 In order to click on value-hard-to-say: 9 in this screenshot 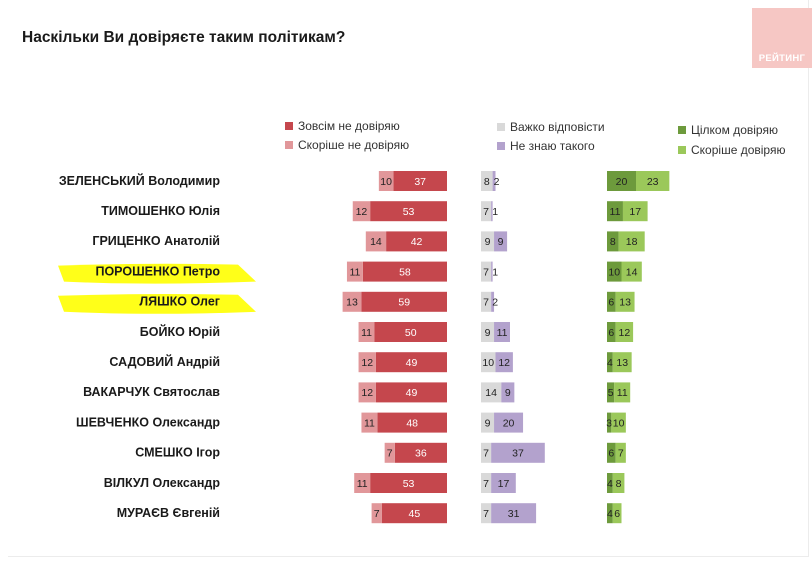, I will do `click(488, 242)`.